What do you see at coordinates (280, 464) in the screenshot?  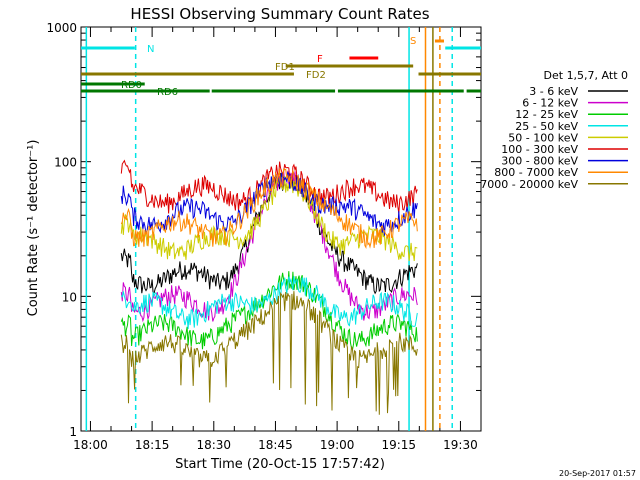 I see `x-axis-label: Start Time (20-Oct-15 17:57:42)` at bounding box center [280, 464].